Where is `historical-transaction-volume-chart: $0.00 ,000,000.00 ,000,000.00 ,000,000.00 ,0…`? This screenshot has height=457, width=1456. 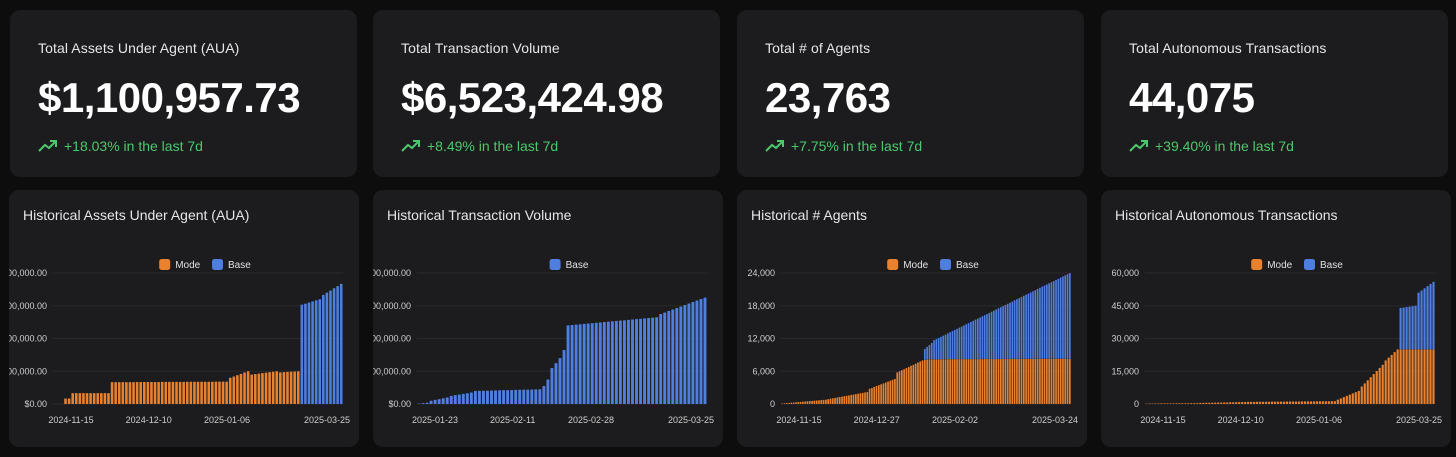
historical-transaction-volume-chart: $0.00 ,000,000.00 ,000,000.00 ,000,000.00 ,0… is located at coordinates (548, 318).